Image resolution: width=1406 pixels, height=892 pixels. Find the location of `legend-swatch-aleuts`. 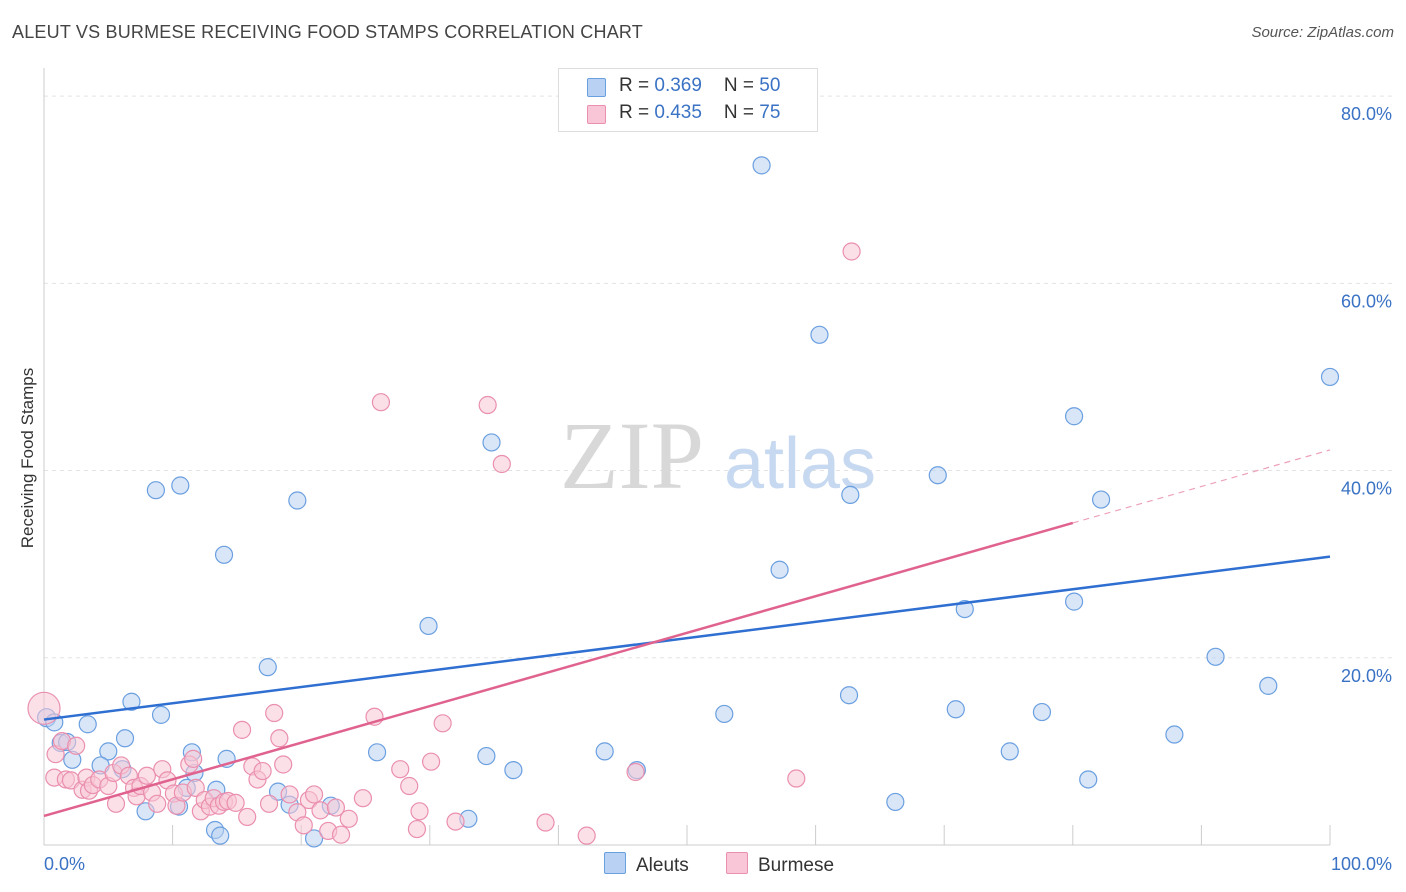

legend-swatch-aleuts is located at coordinates (596, 87).